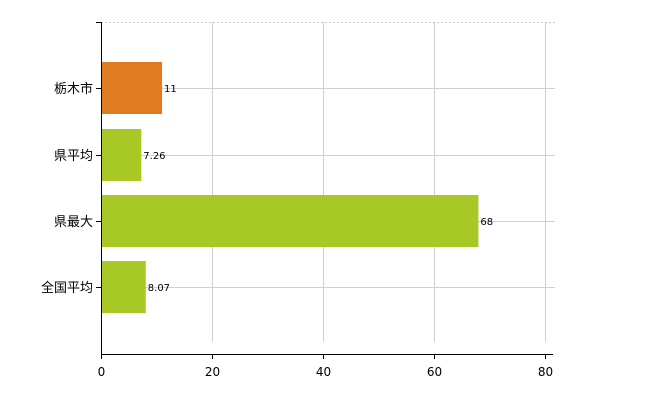 This screenshot has height=400, width=650. I want to click on category-label: 県平均, so click(73, 156).